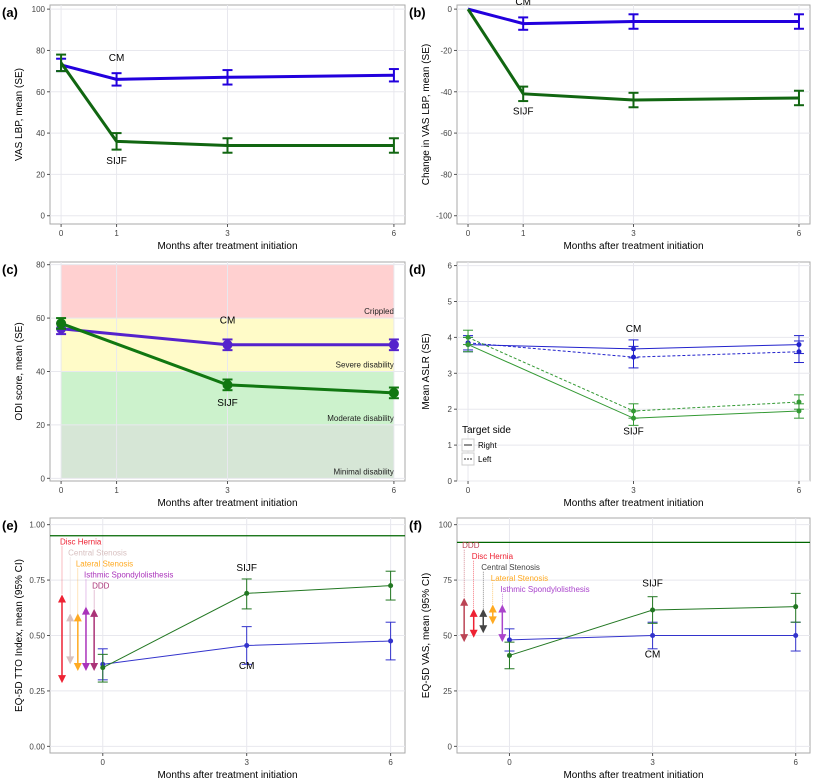 Image resolution: width=813 pixels, height=780 pixels. What do you see at coordinates (19, 635) in the screenshot?
I see `y-axis-label: EQ-5D TTO Index, mean (95% CI)` at bounding box center [19, 635].